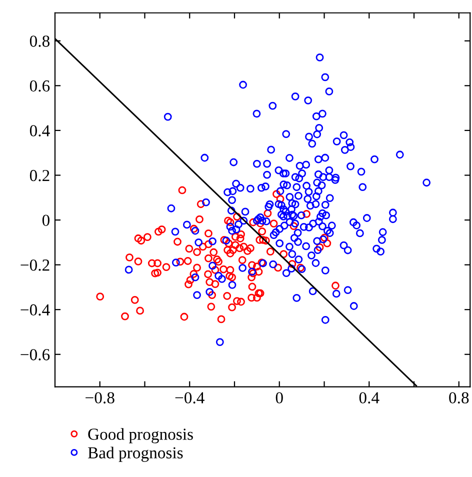  What do you see at coordinates (40, 86) in the screenshot?
I see `y-tick-label: 0.6` at bounding box center [40, 86].